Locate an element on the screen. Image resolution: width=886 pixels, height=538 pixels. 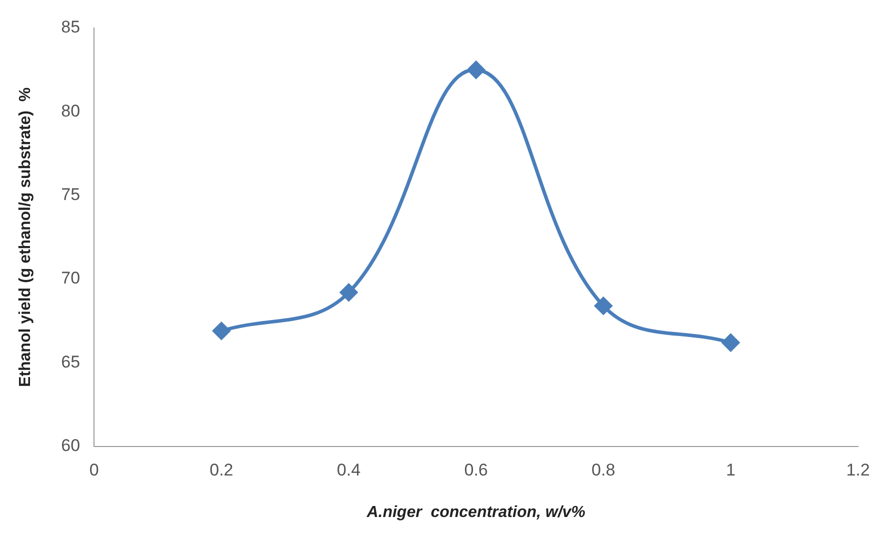
x-tick-label: 0.2 is located at coordinates (222, 470).